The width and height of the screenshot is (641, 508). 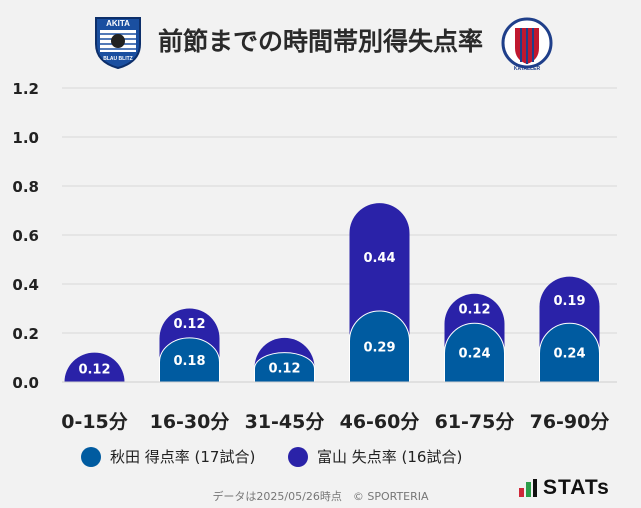 I want to click on data-label-akita-3: 0.29, so click(x=379, y=347).